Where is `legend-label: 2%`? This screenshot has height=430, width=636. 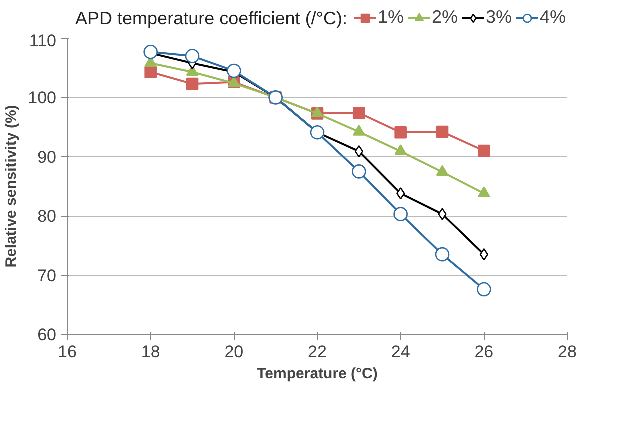
legend-label: 2% is located at coordinates (445, 17).